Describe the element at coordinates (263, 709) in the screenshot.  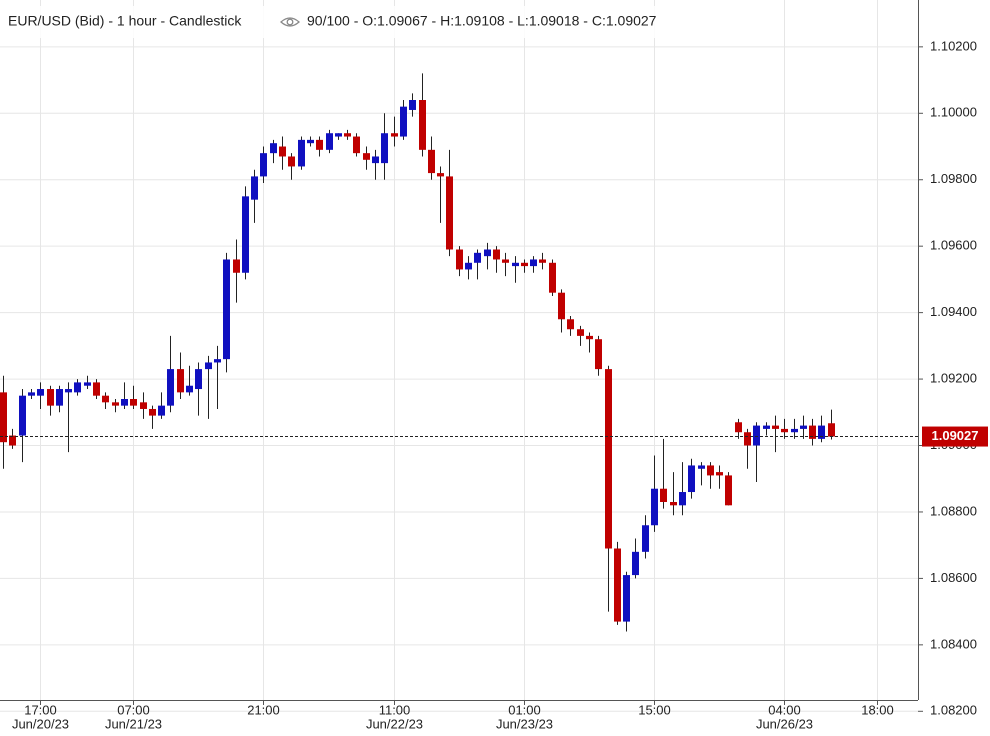
I see `x-tick-label: 21:00` at that location.